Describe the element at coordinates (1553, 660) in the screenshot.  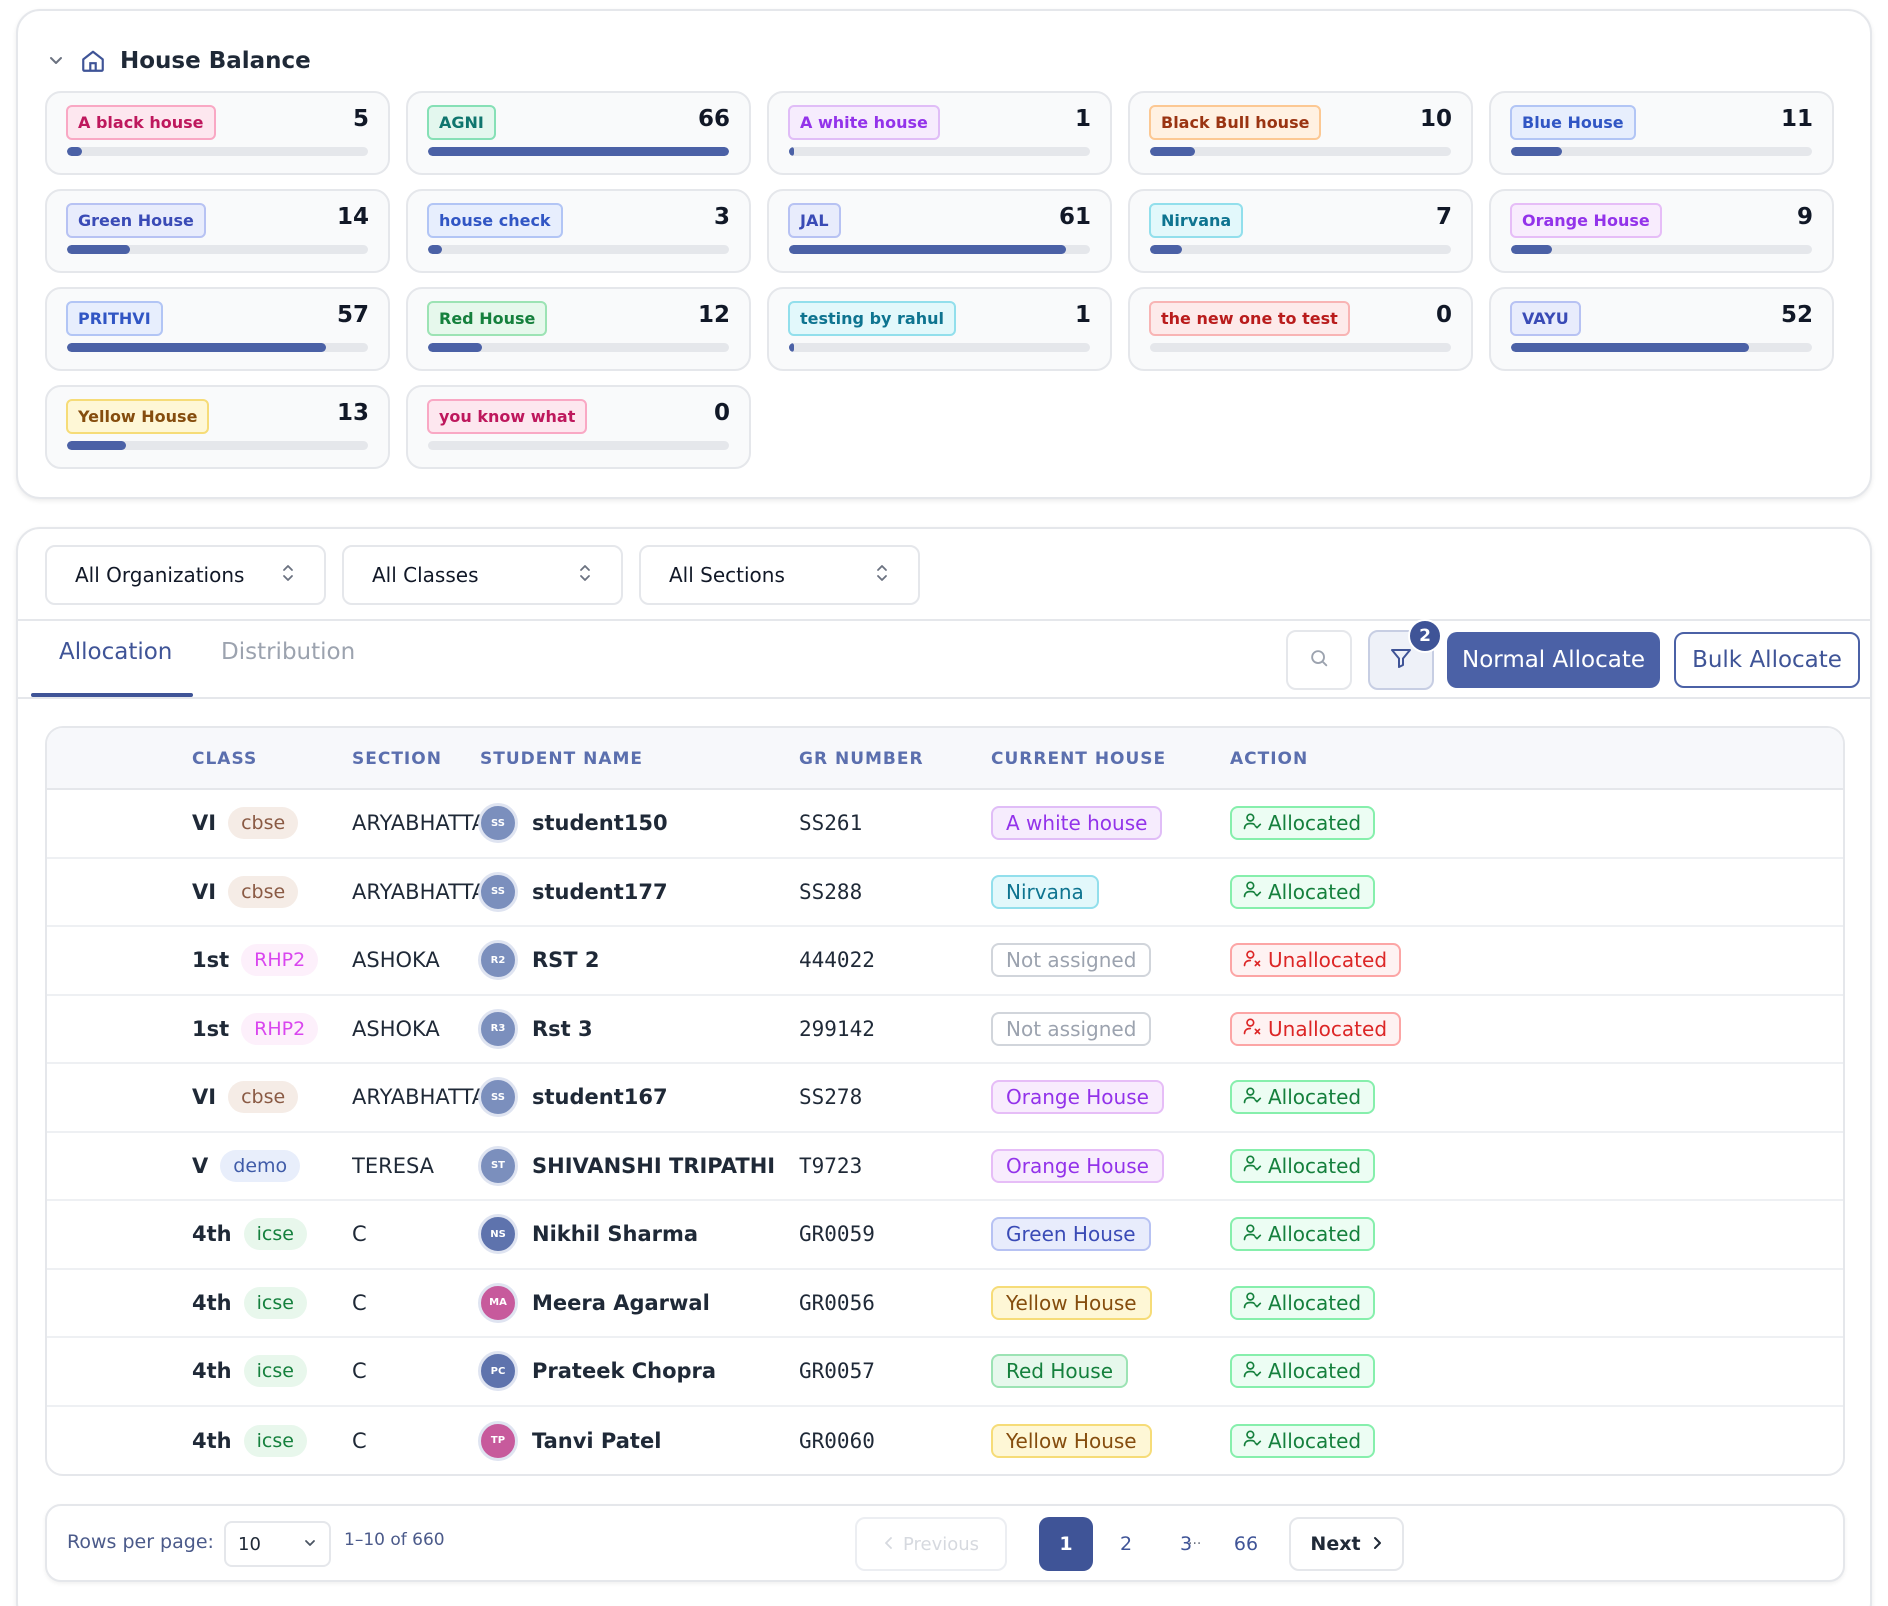
I see `normal-allocate-button: Normal Allocate` at that location.